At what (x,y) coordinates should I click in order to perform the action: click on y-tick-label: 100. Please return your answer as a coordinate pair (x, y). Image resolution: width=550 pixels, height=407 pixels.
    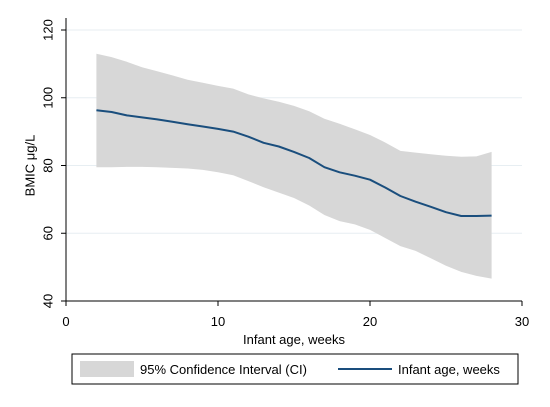
    Looking at the image, I should click on (48, 98).